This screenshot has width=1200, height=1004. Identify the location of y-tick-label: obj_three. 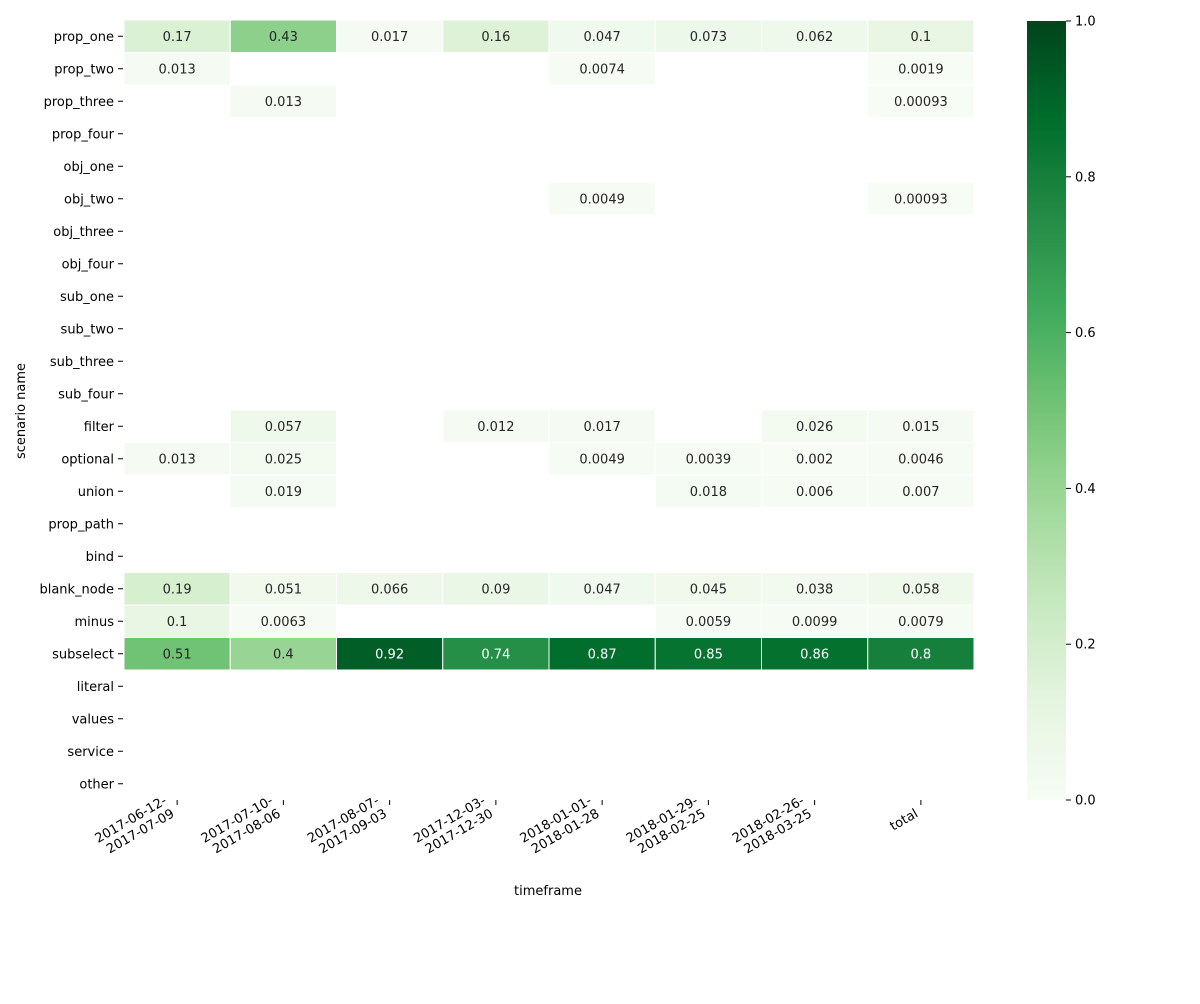
(83, 232).